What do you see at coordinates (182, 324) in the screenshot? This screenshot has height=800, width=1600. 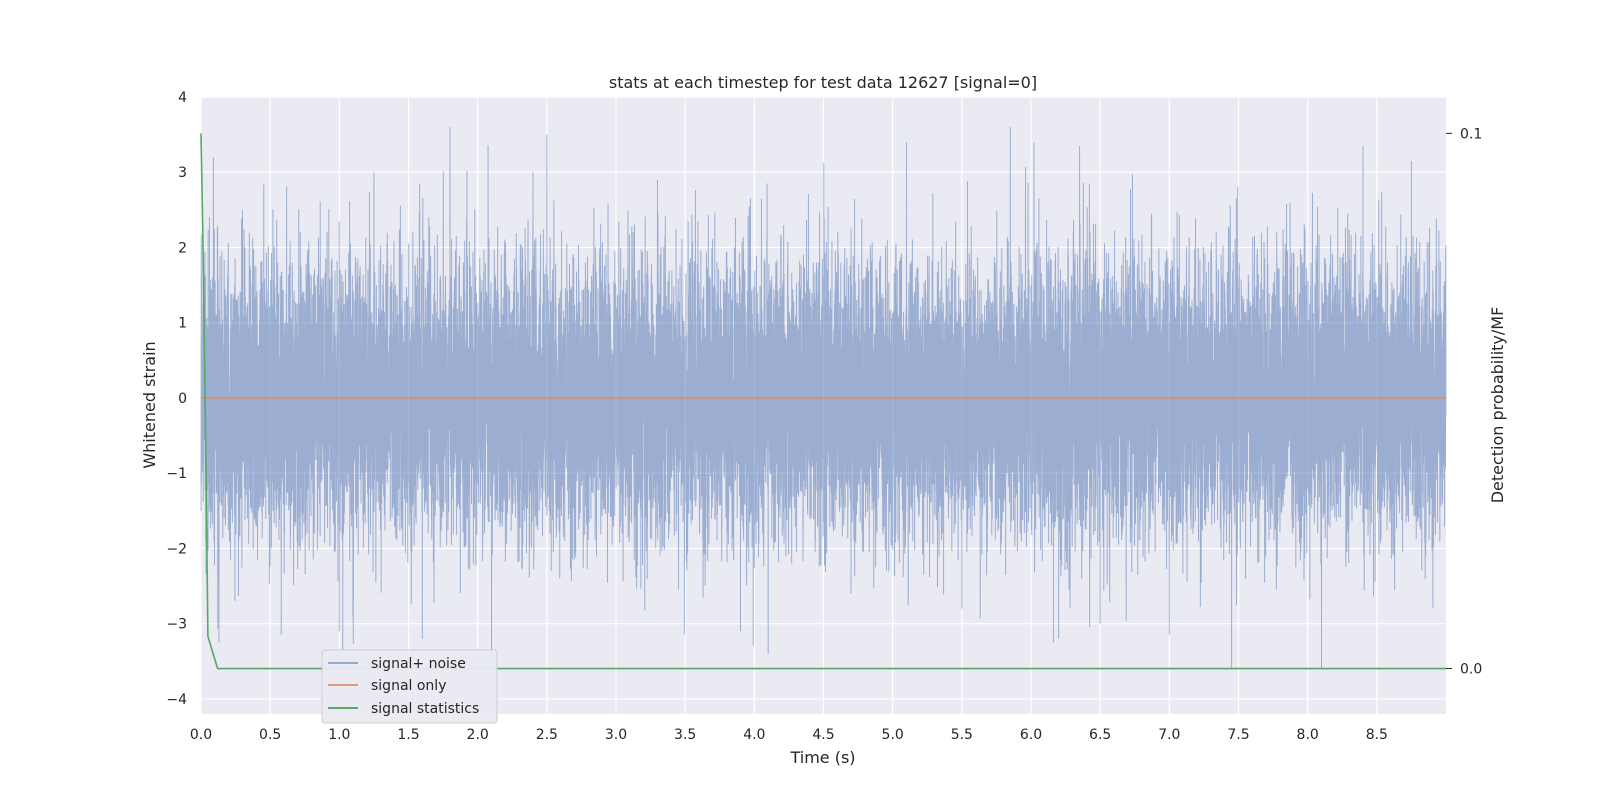 I see `y-tick-label: 1` at bounding box center [182, 324].